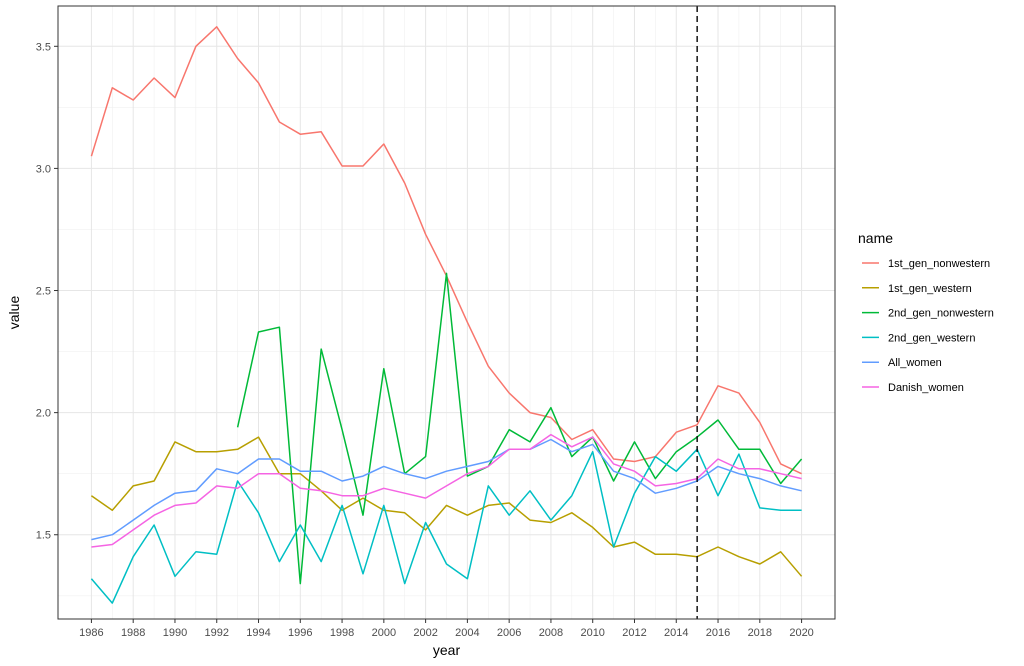 The image size is (1024, 666). Describe the element at coordinates (634, 633) in the screenshot. I see `x-tick-label: 2012` at that location.